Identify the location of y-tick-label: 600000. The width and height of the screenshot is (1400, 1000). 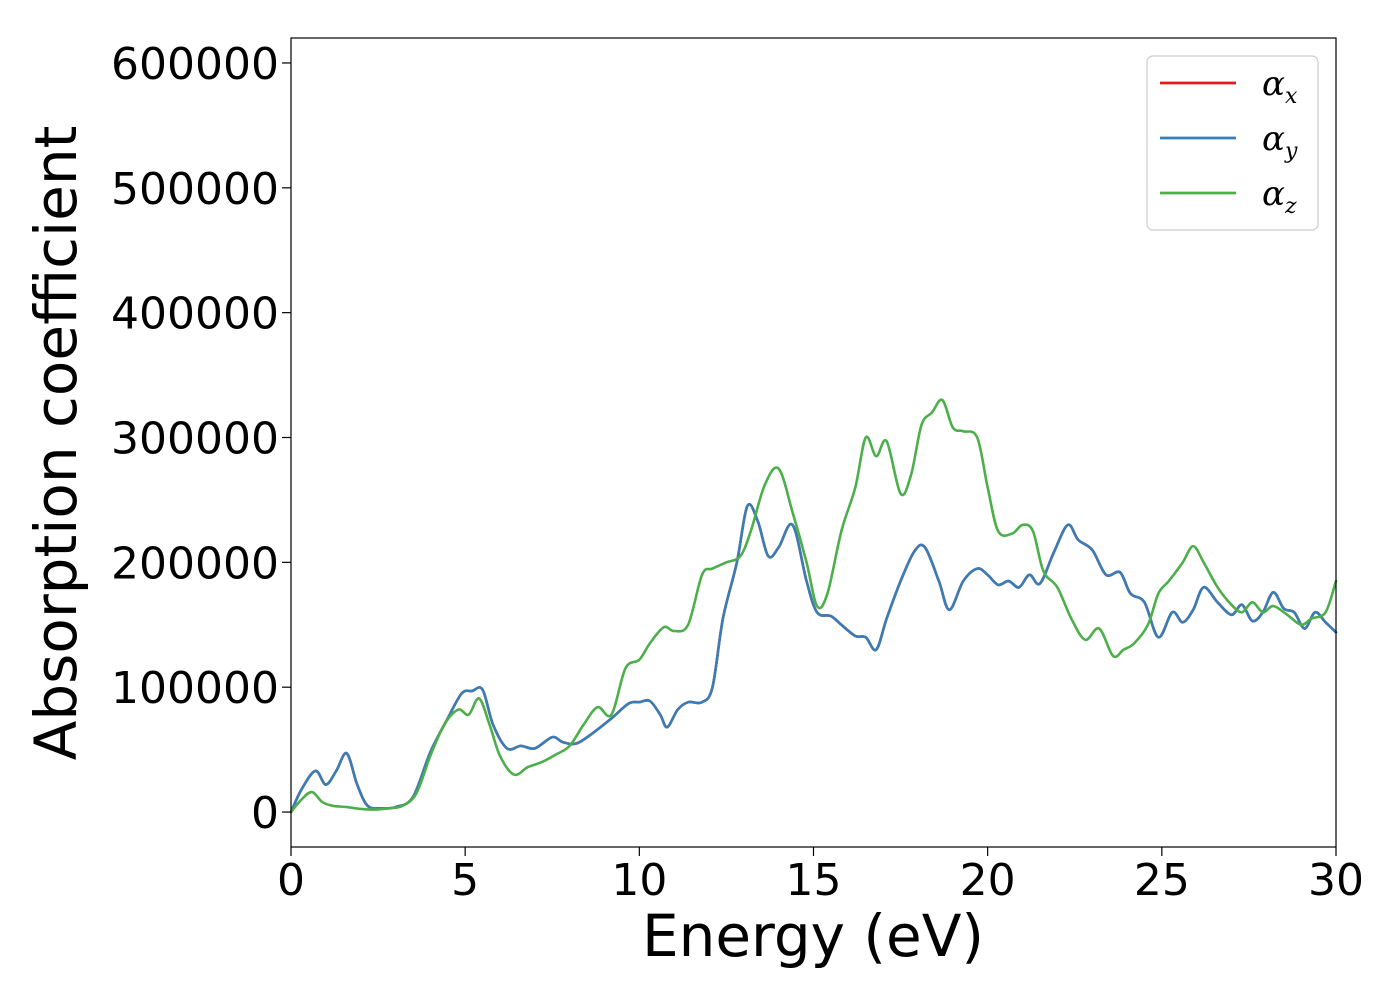
(195, 64).